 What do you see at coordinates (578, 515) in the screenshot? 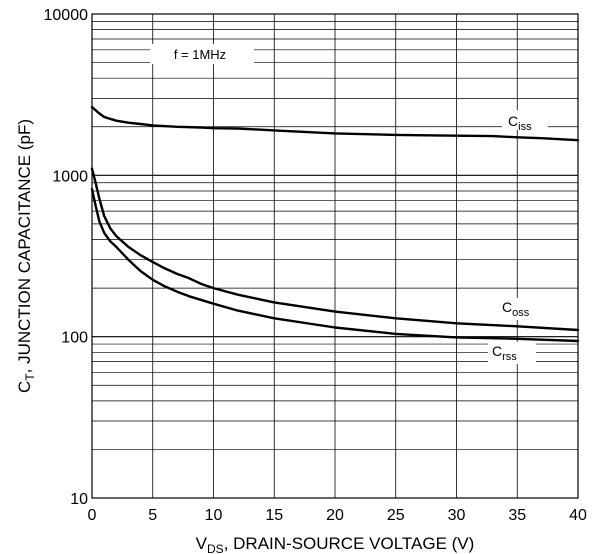
I see `x-tick-label: 40` at bounding box center [578, 515].